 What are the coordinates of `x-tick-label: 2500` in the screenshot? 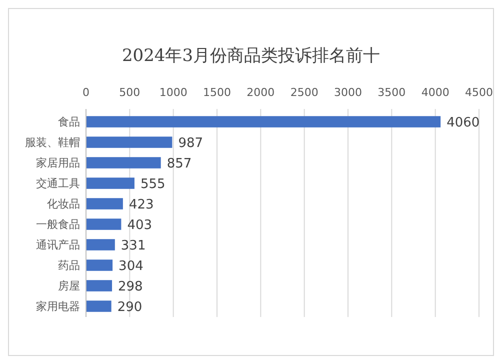 It's located at (304, 92).